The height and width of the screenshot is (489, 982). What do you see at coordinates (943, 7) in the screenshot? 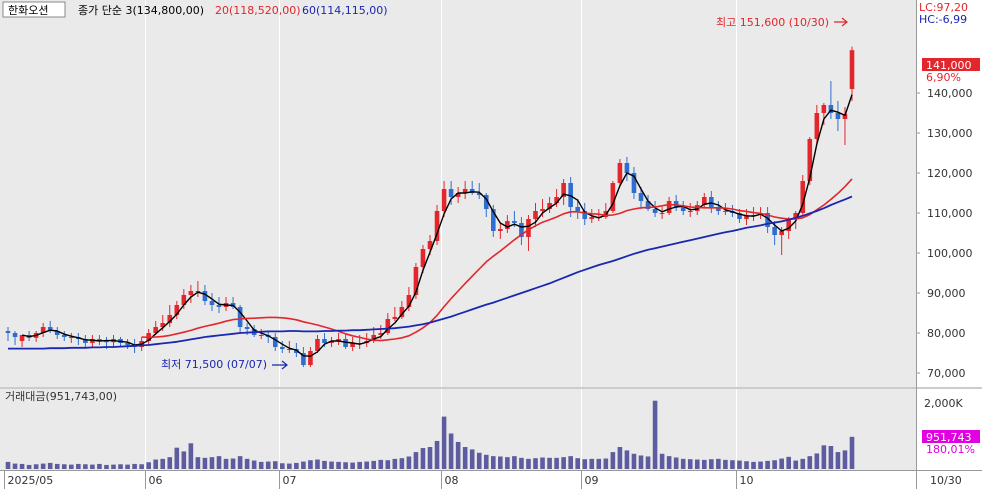
I see `lc-label: LC:97,20` at bounding box center [943, 7].